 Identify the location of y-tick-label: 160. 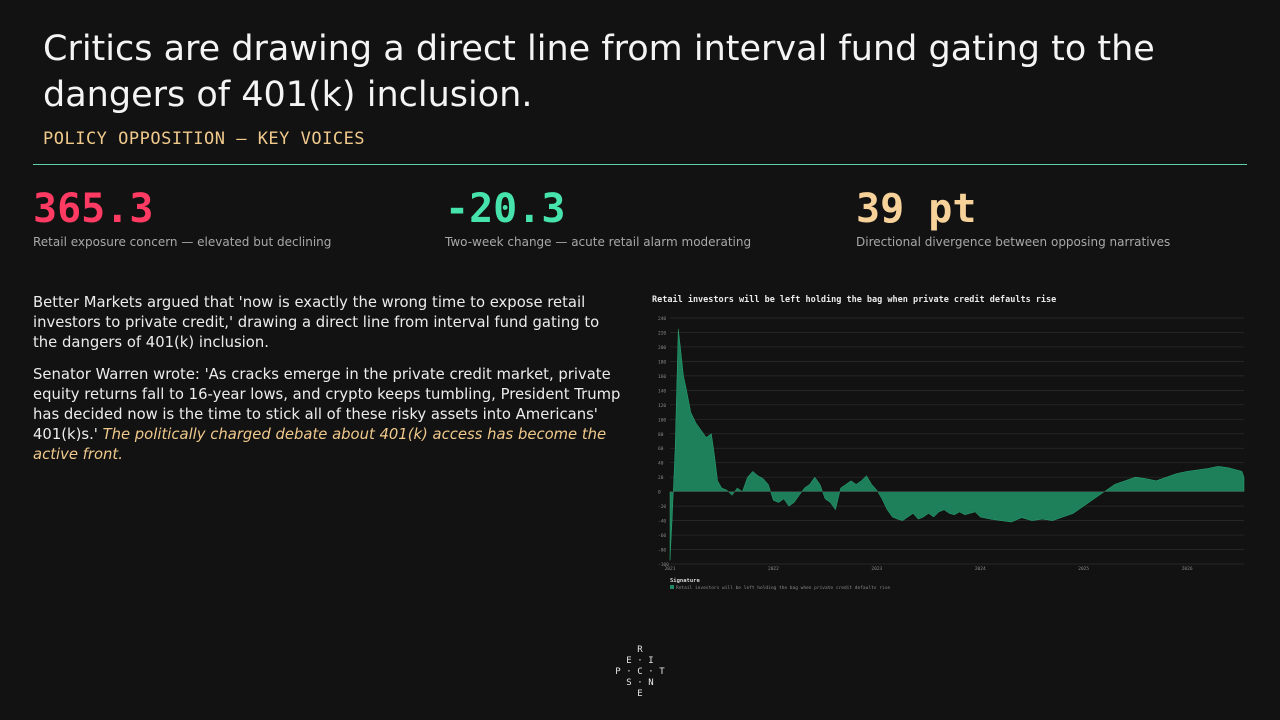
(662, 377).